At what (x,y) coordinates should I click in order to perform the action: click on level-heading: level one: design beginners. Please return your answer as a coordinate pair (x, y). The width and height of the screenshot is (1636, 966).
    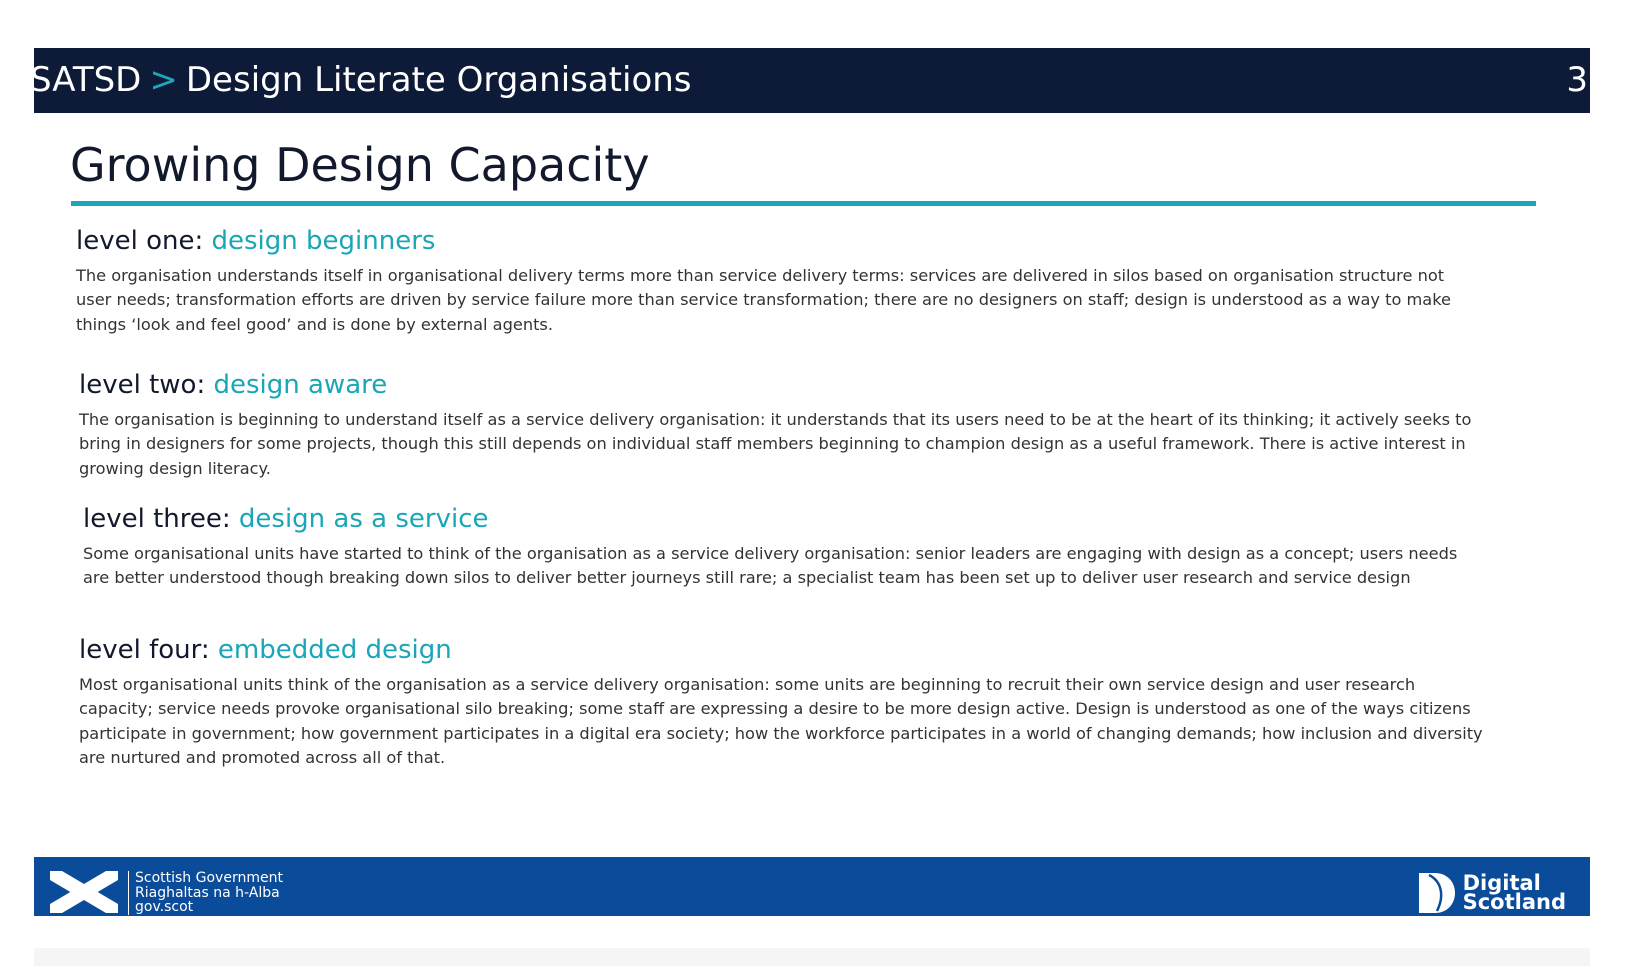
    Looking at the image, I should click on (776, 241).